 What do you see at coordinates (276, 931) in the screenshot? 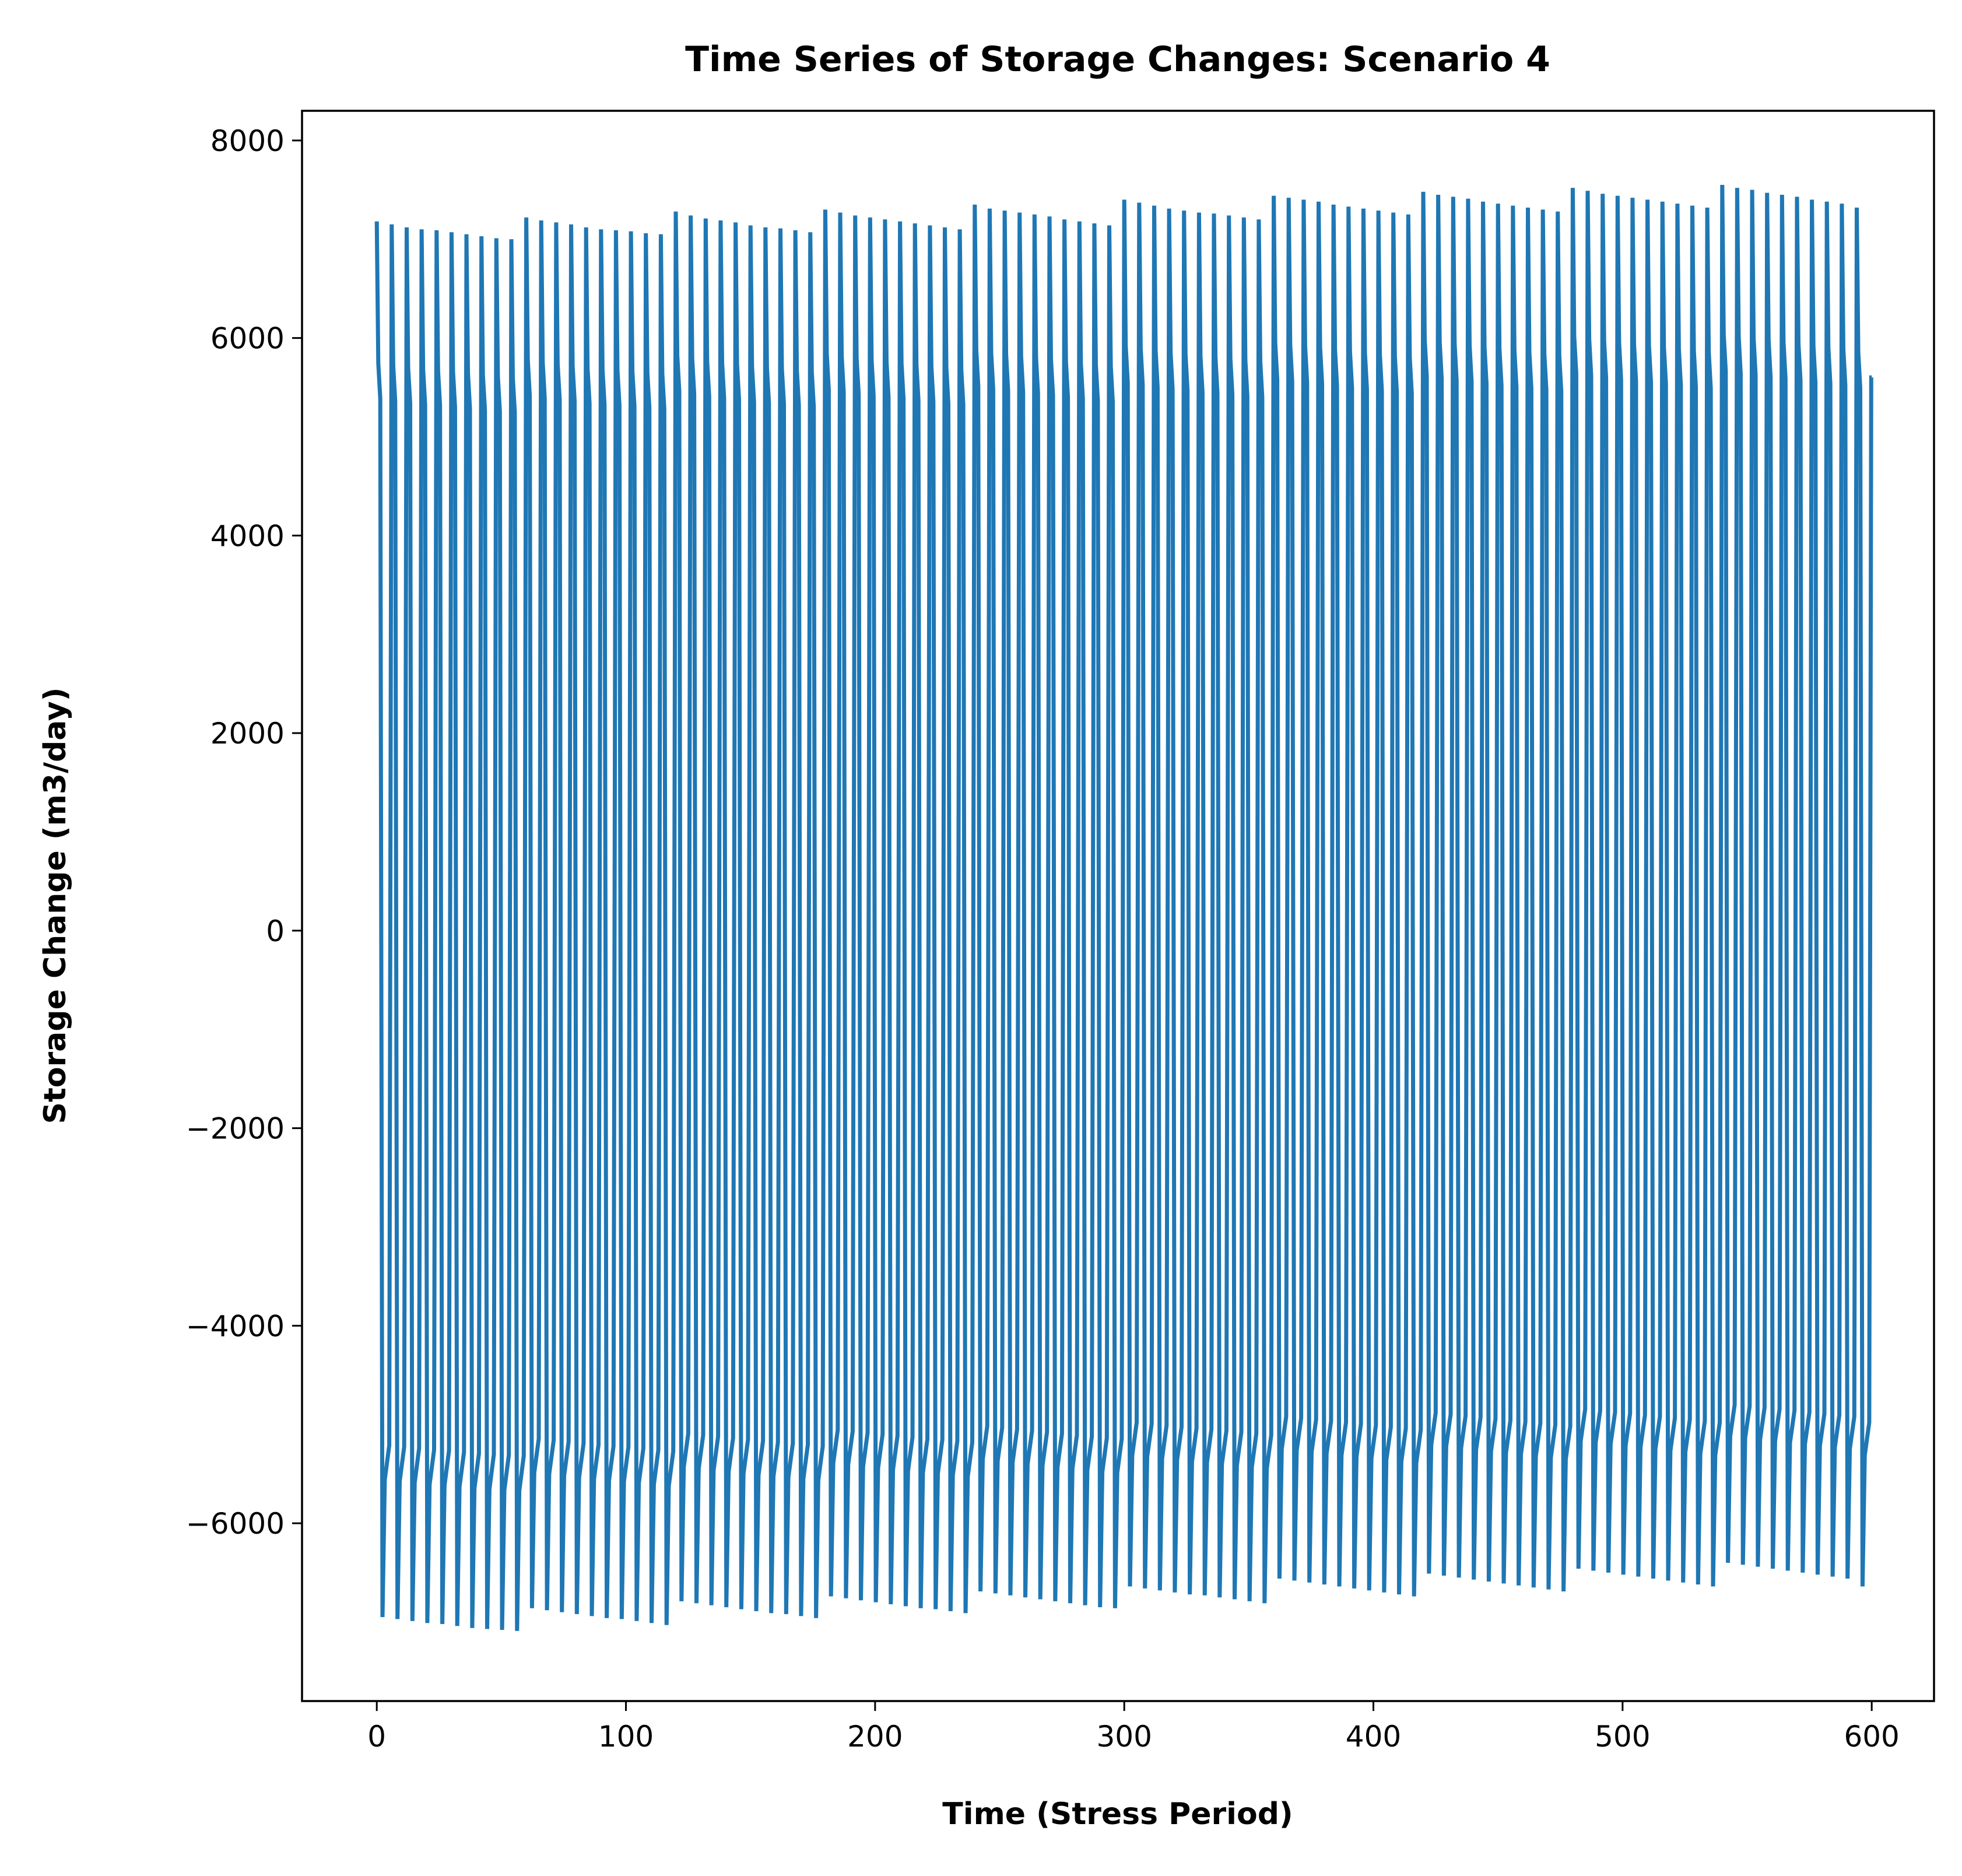
I see `y-tick-label: 0` at bounding box center [276, 931].